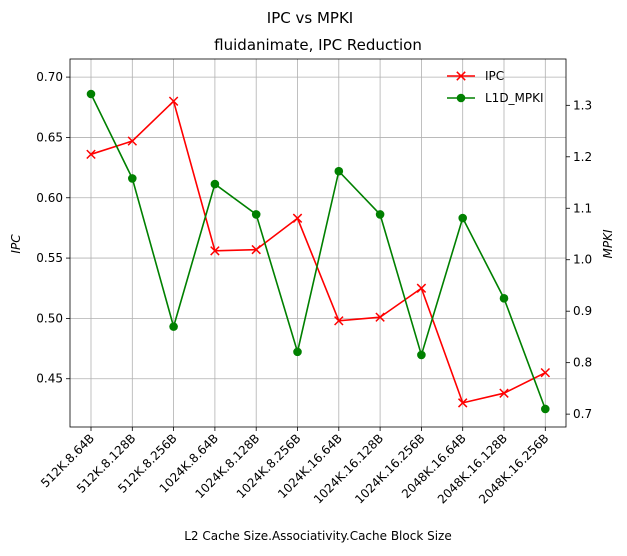 The height and width of the screenshot is (556, 627). Describe the element at coordinates (608, 243) in the screenshot. I see `y-axis-label-right: MPKI` at that location.